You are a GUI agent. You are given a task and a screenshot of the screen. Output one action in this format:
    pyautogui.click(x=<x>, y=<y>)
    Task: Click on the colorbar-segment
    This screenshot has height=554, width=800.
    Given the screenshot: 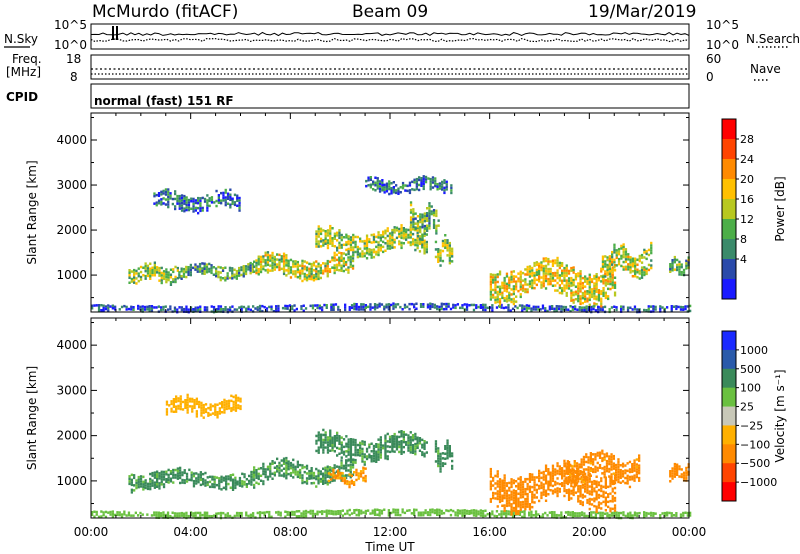 What is the action you would take?
    pyautogui.click(x=729, y=129)
    